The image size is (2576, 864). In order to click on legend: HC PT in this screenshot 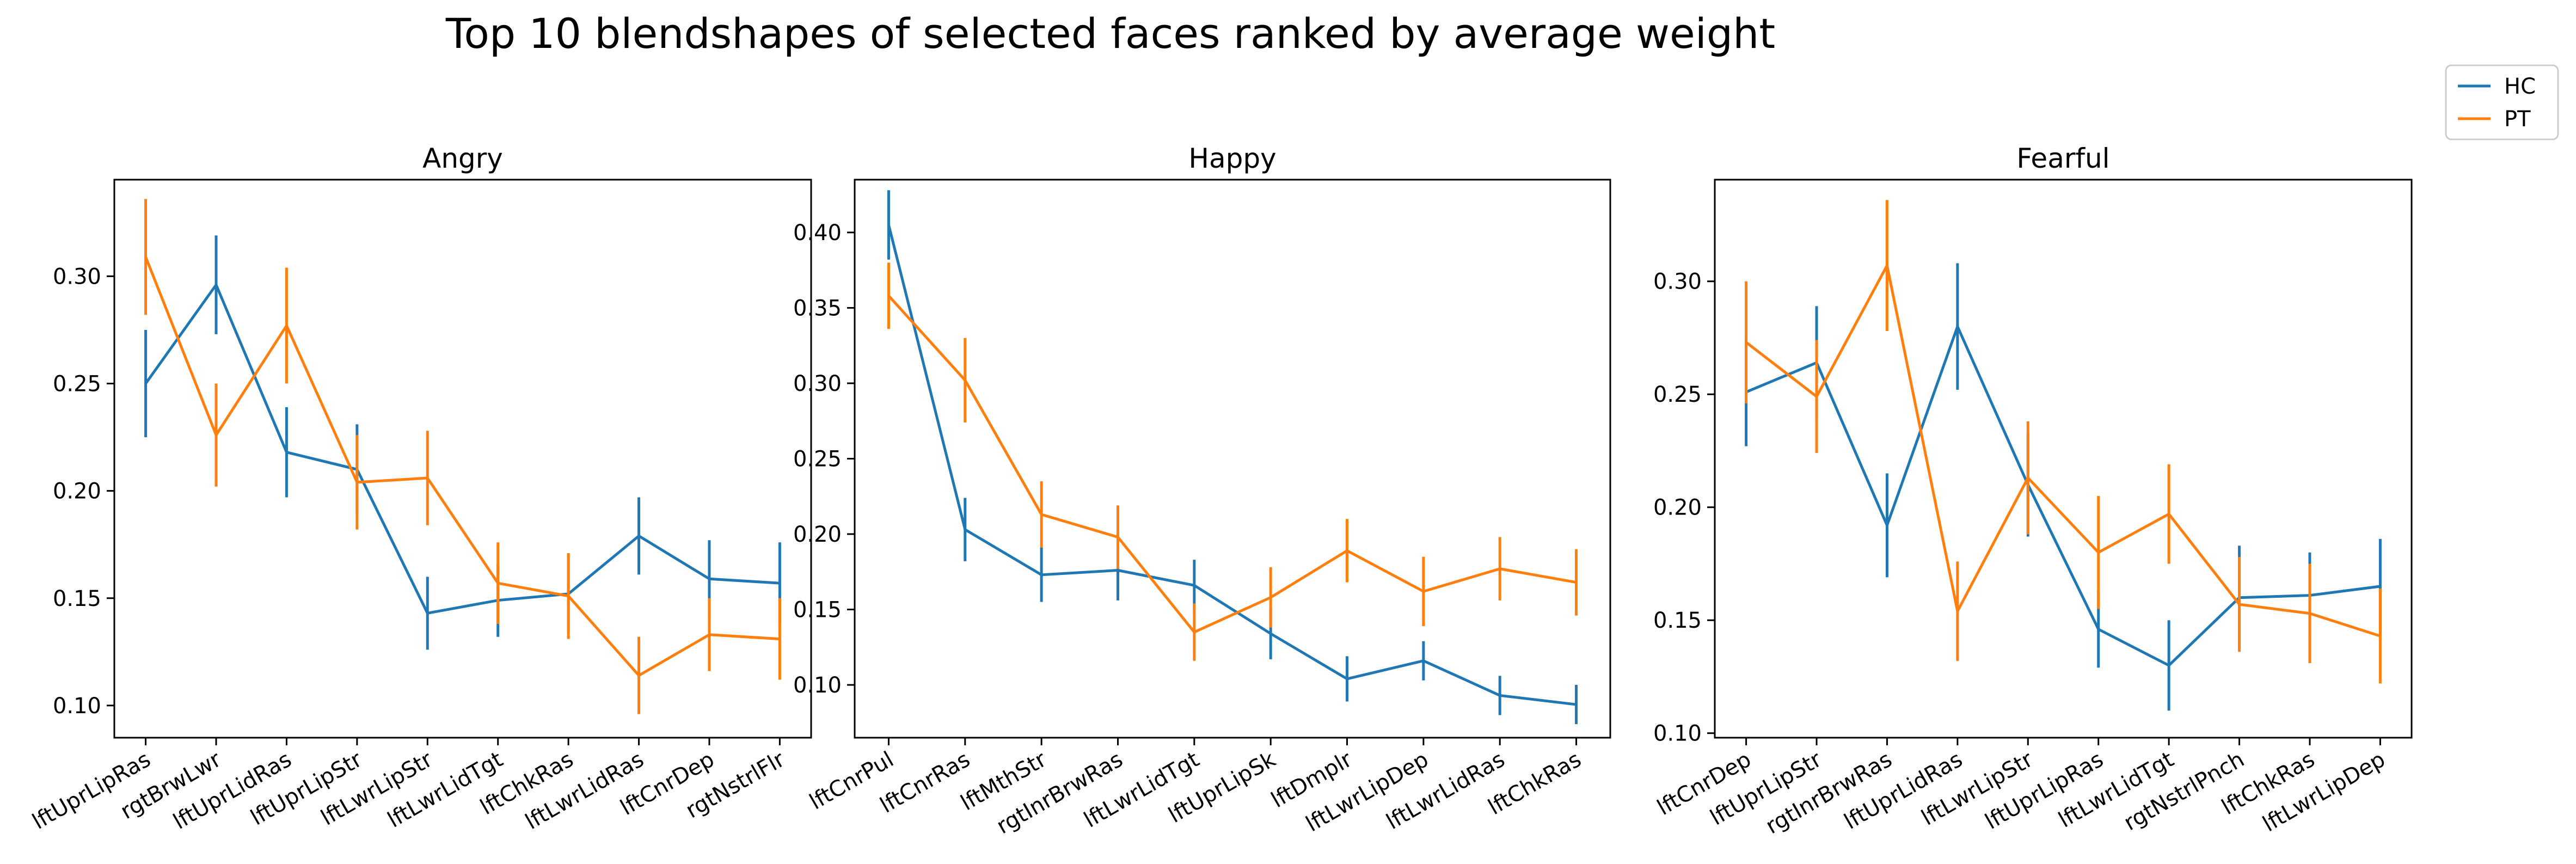, I will do `click(2502, 102)`.